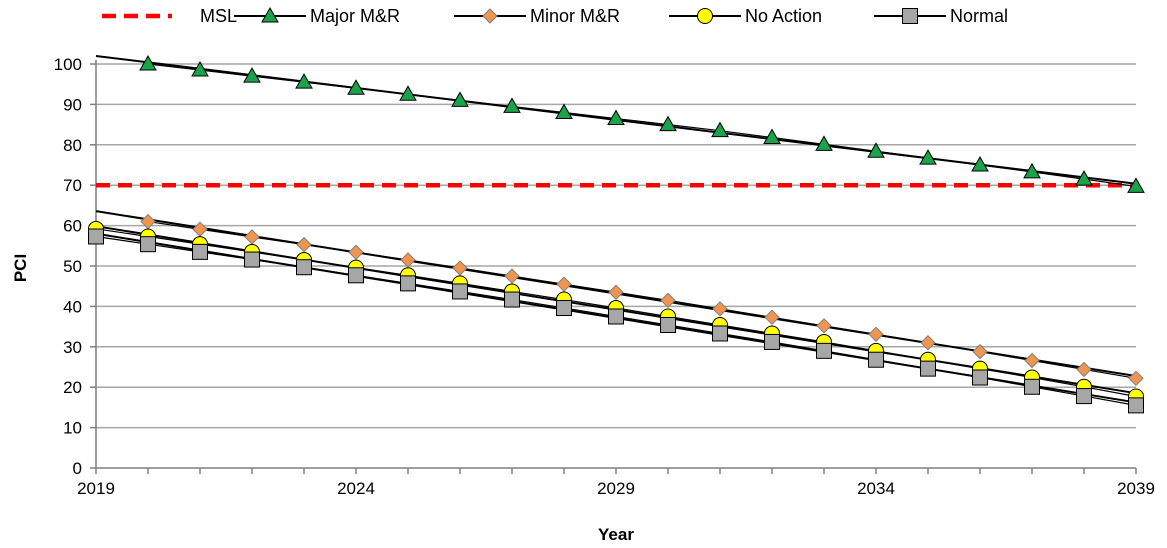 This screenshot has height=548, width=1167. What do you see at coordinates (720, 129) in the screenshot?
I see `point-major-m-r-2031` at bounding box center [720, 129].